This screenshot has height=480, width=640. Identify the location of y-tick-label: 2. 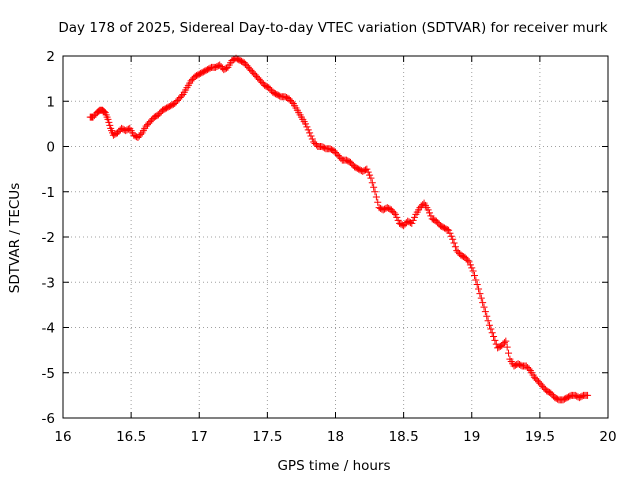
(50, 57).